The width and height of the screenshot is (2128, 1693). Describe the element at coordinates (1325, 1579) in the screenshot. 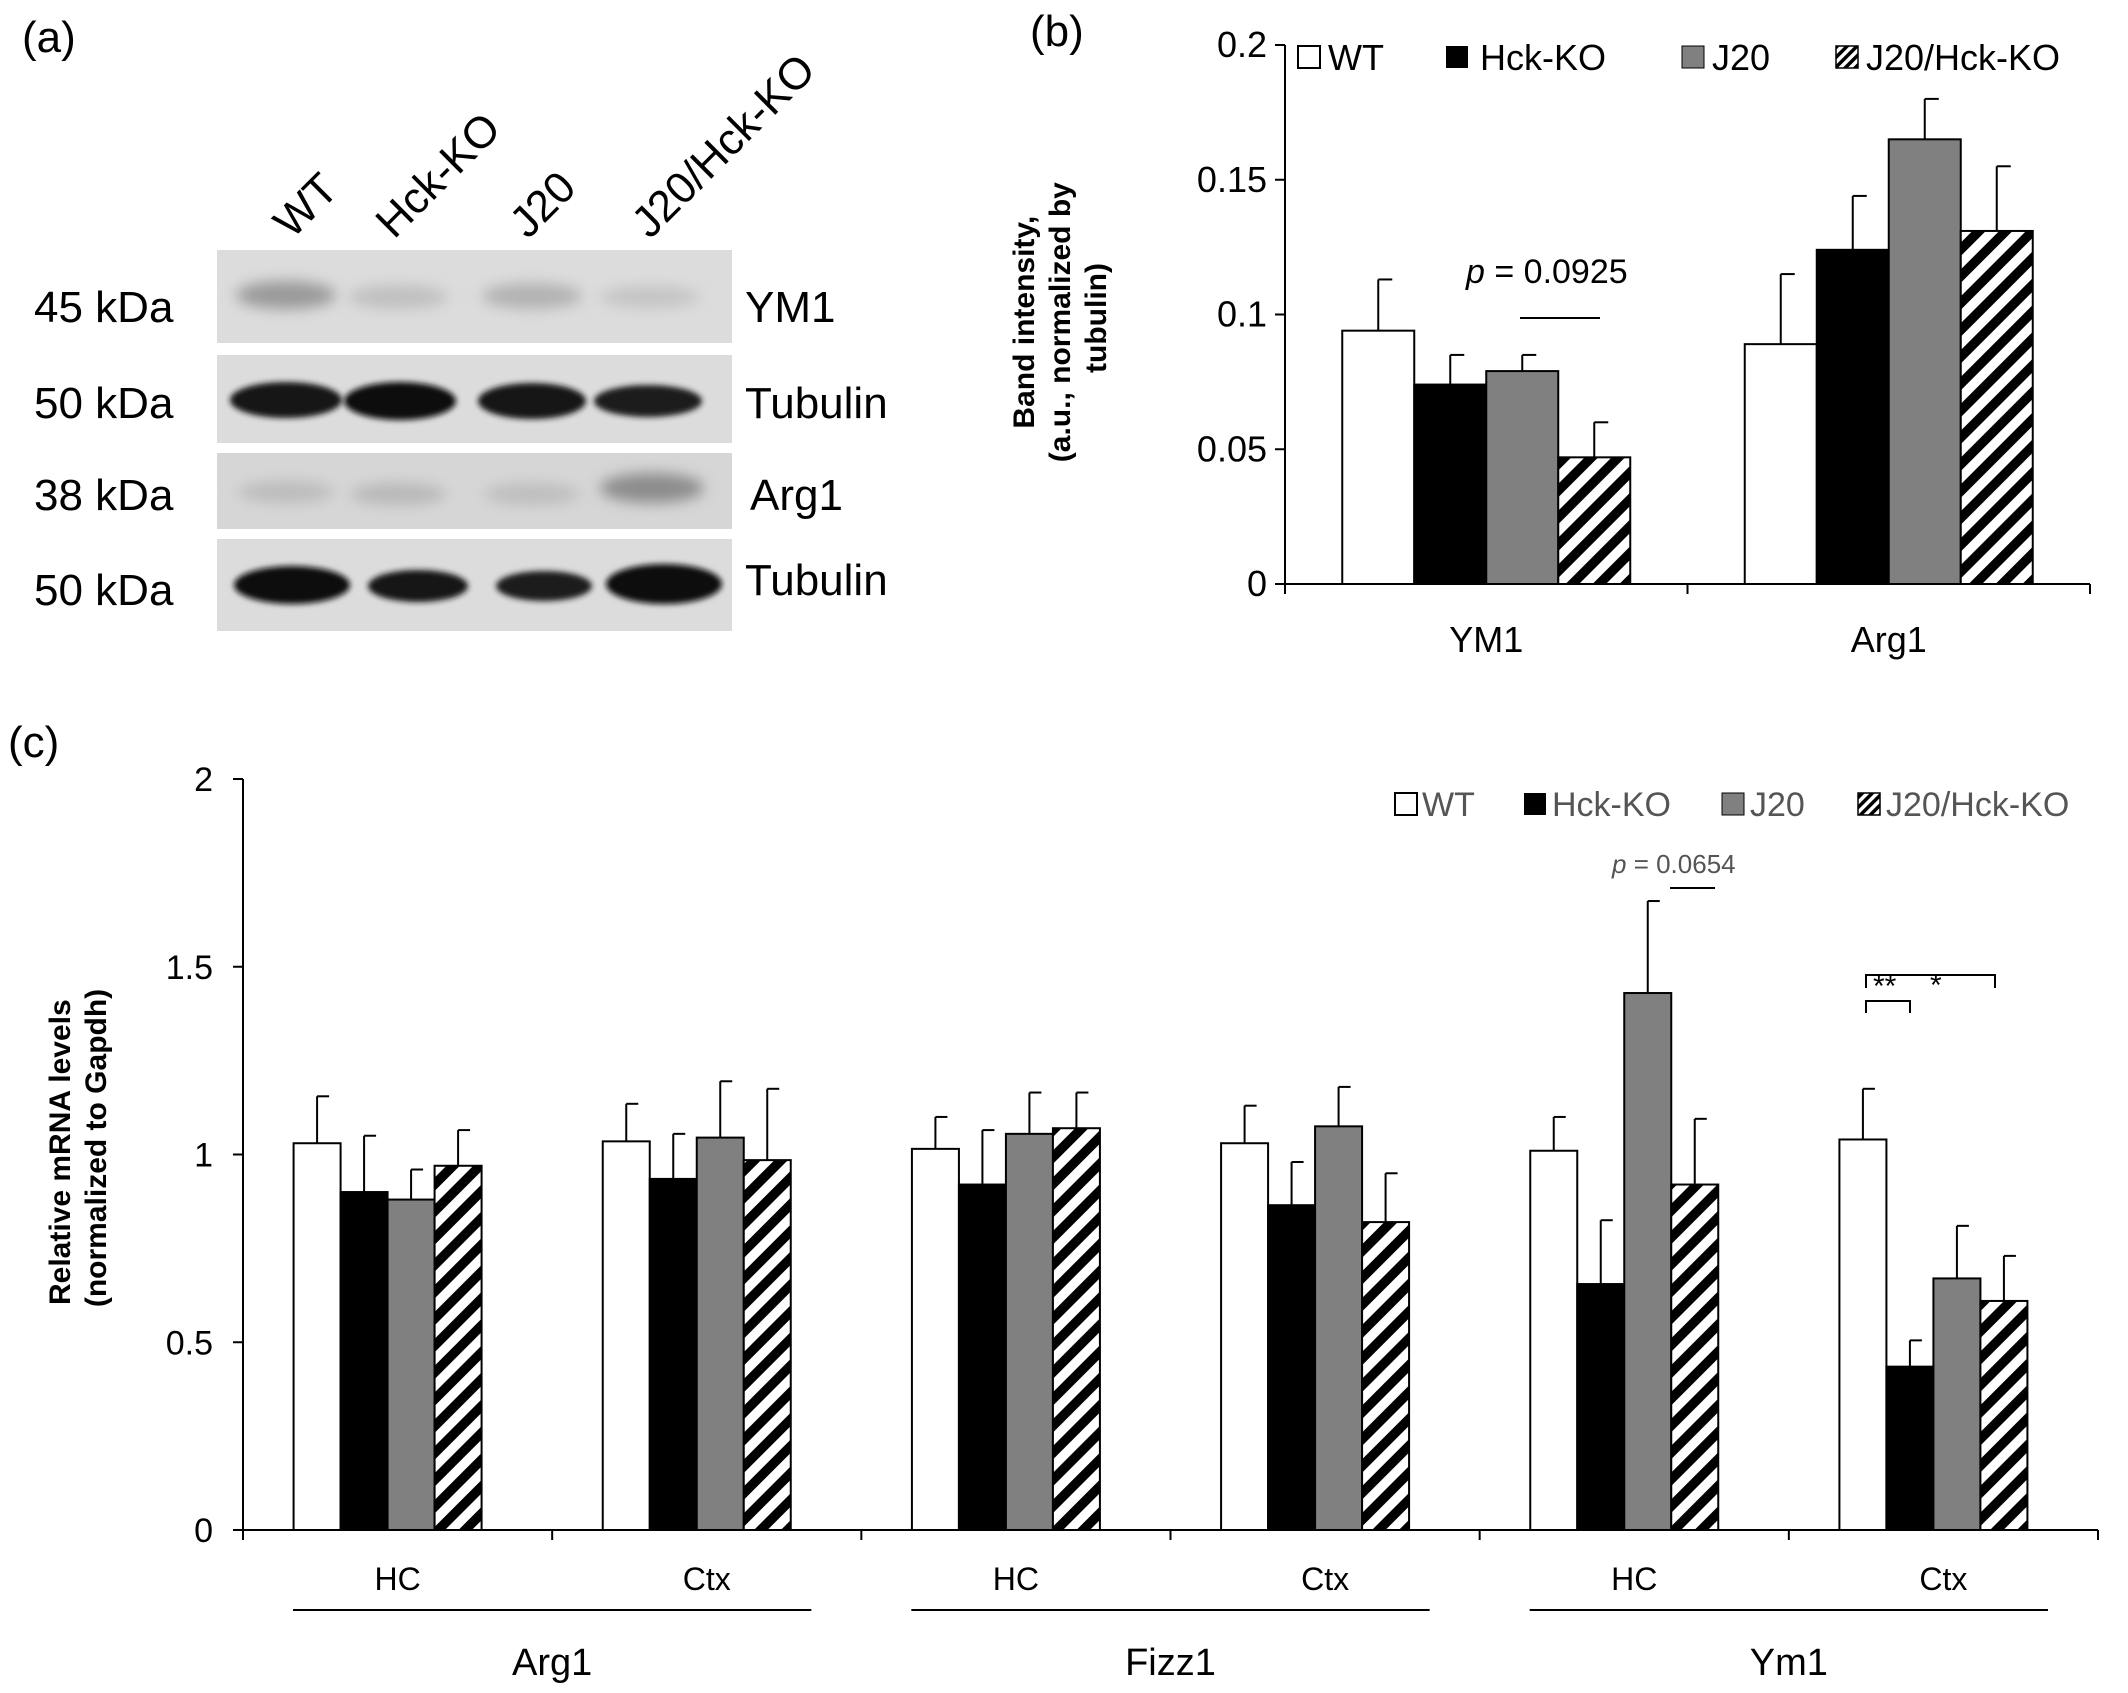

I see `panel-c-subgroup-label-fizz1-ctx: Ctx` at that location.